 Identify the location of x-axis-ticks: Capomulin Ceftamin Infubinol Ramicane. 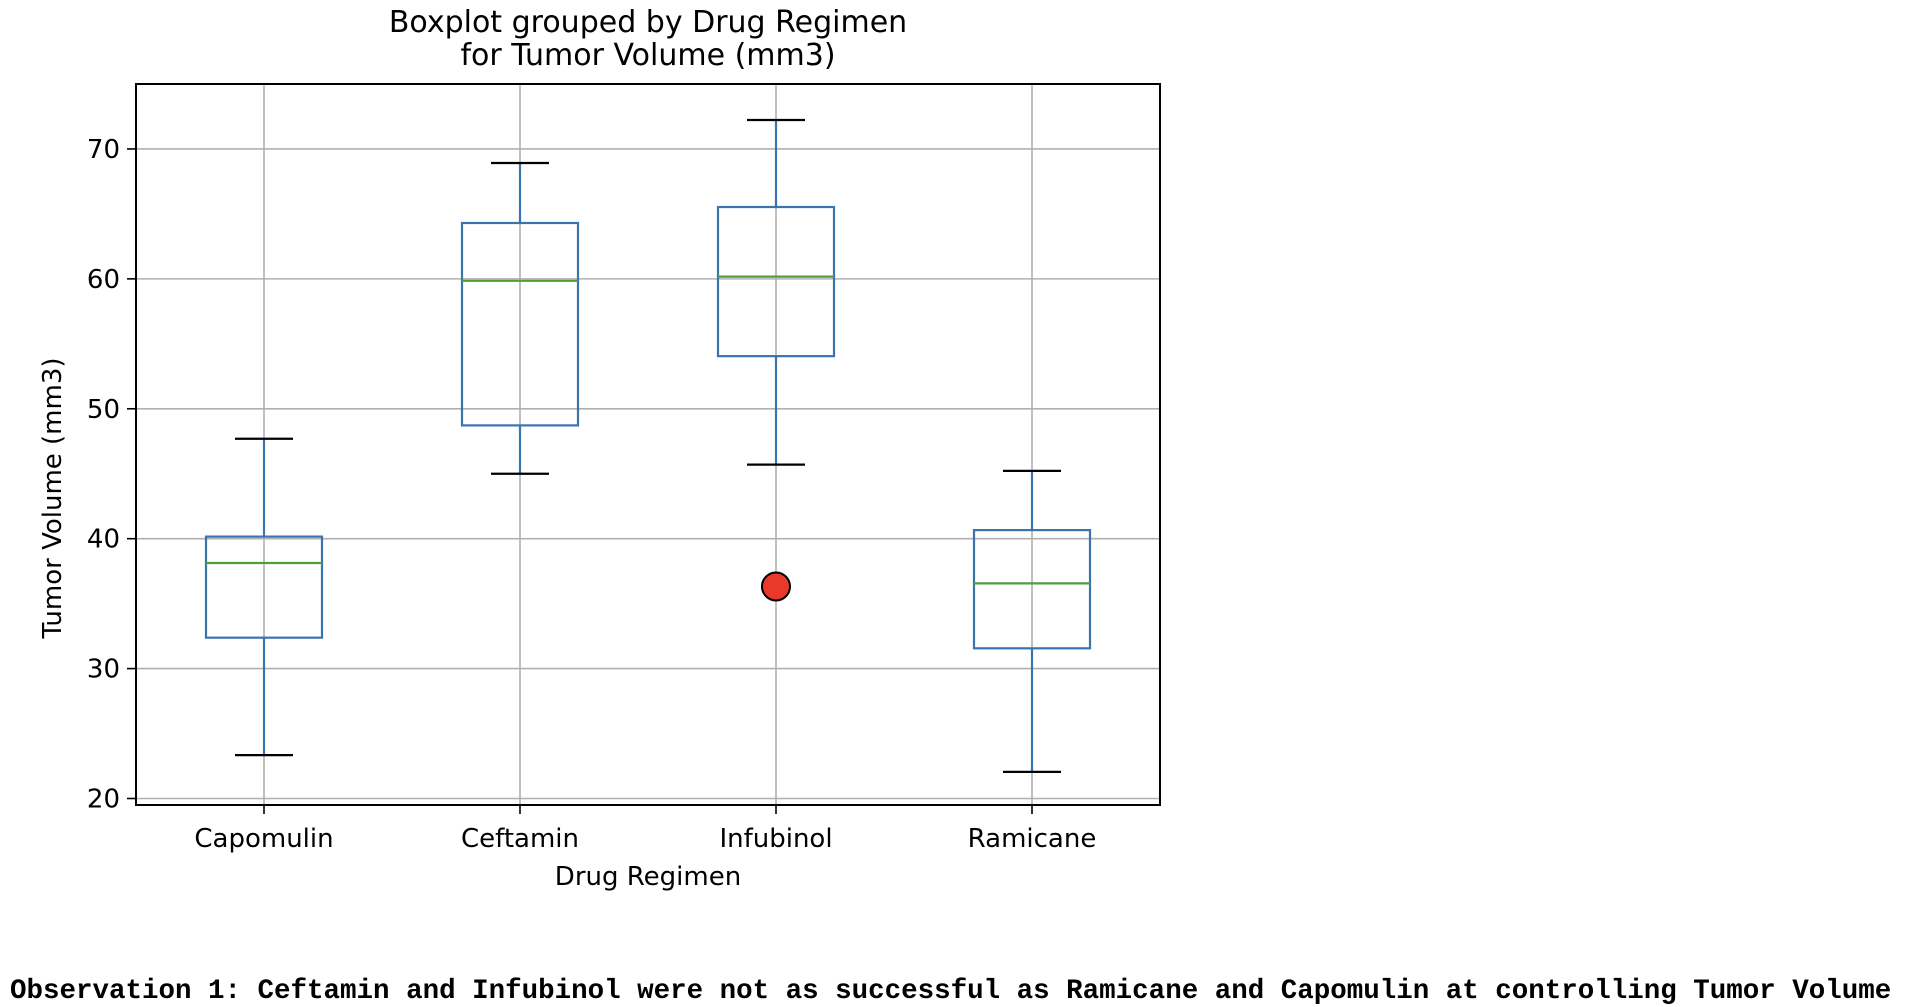
(645, 829).